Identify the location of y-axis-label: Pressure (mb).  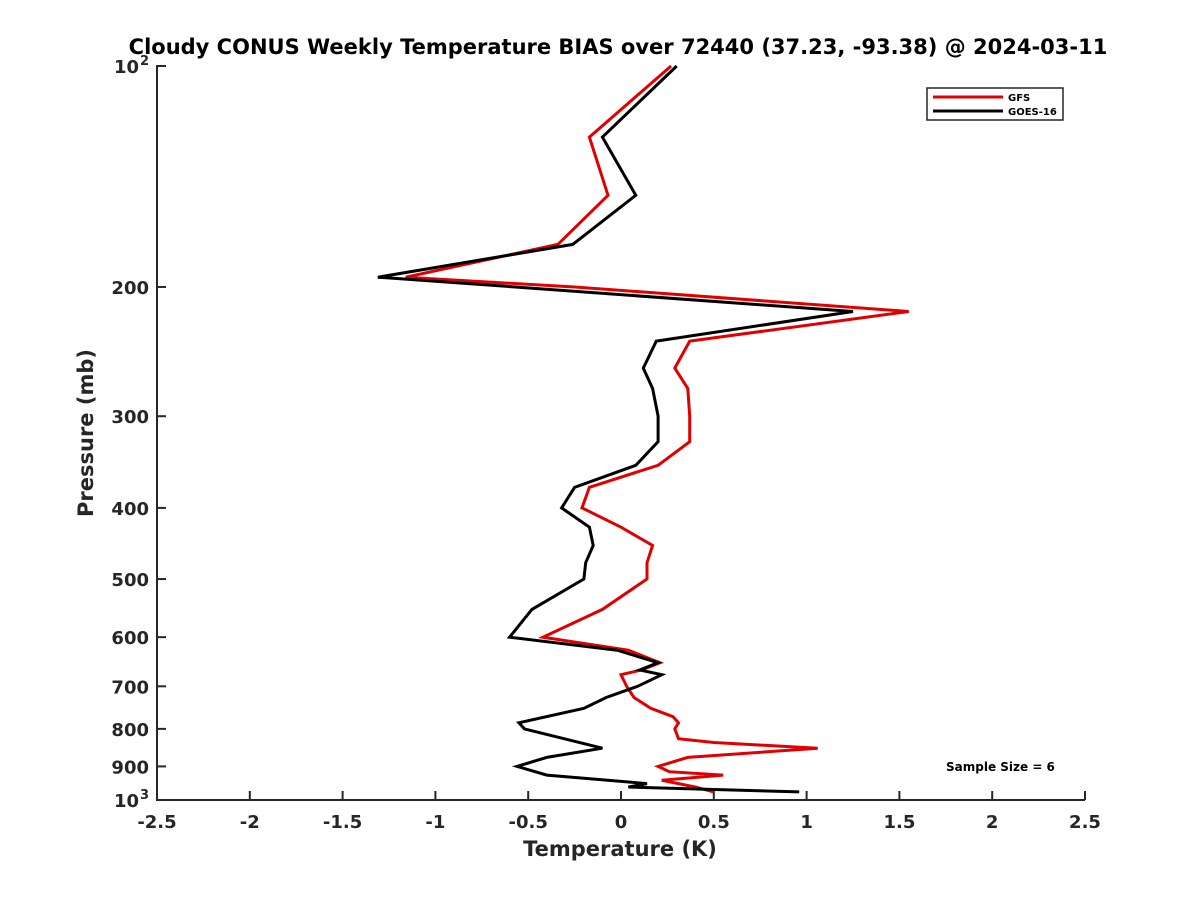
(86, 433).